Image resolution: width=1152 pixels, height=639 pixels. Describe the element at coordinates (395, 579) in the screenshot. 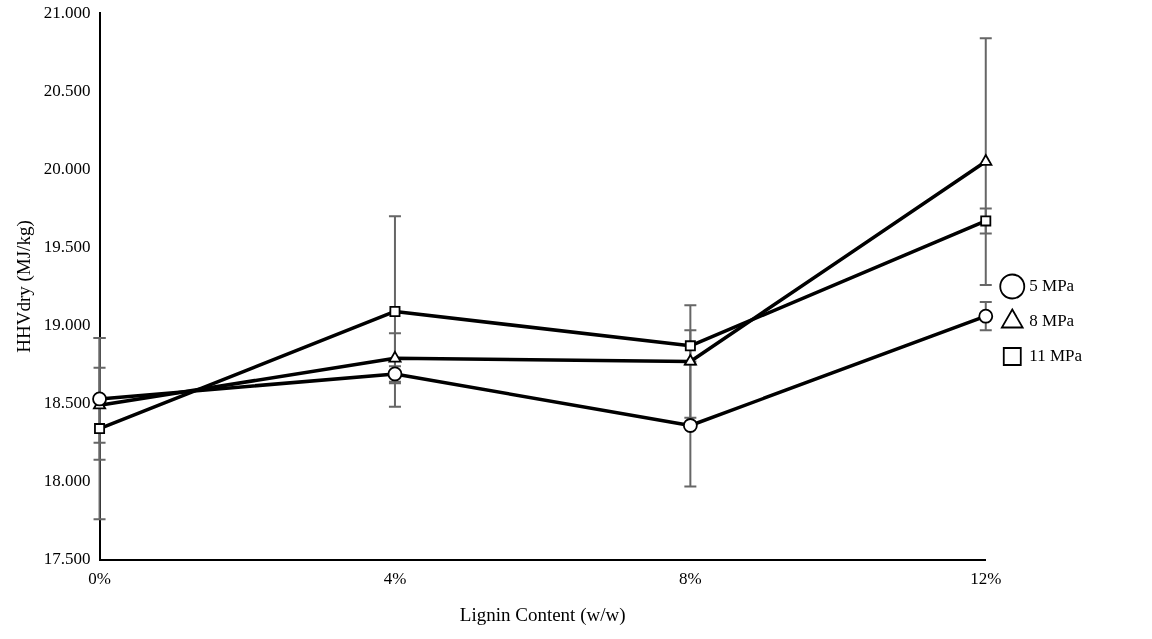

I see `x-tick-label: 4%` at that location.